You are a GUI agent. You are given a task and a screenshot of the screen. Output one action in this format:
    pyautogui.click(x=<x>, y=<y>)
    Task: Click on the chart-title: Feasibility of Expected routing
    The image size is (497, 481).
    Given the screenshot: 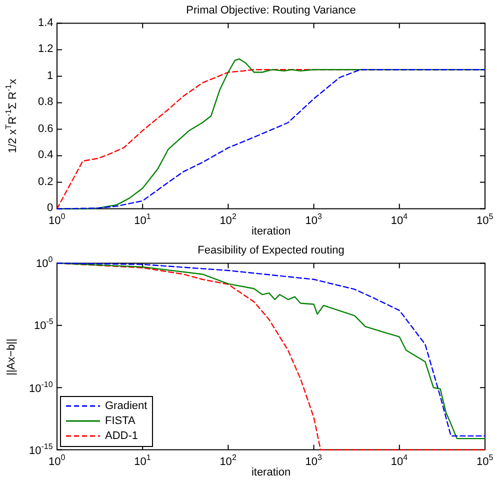 What is the action you would take?
    pyautogui.click(x=271, y=250)
    